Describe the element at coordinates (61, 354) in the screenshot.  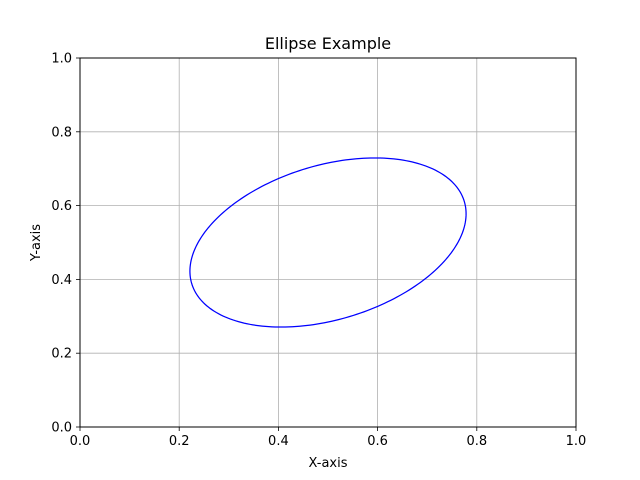
I see `y-tick-label: 0.2` at that location.